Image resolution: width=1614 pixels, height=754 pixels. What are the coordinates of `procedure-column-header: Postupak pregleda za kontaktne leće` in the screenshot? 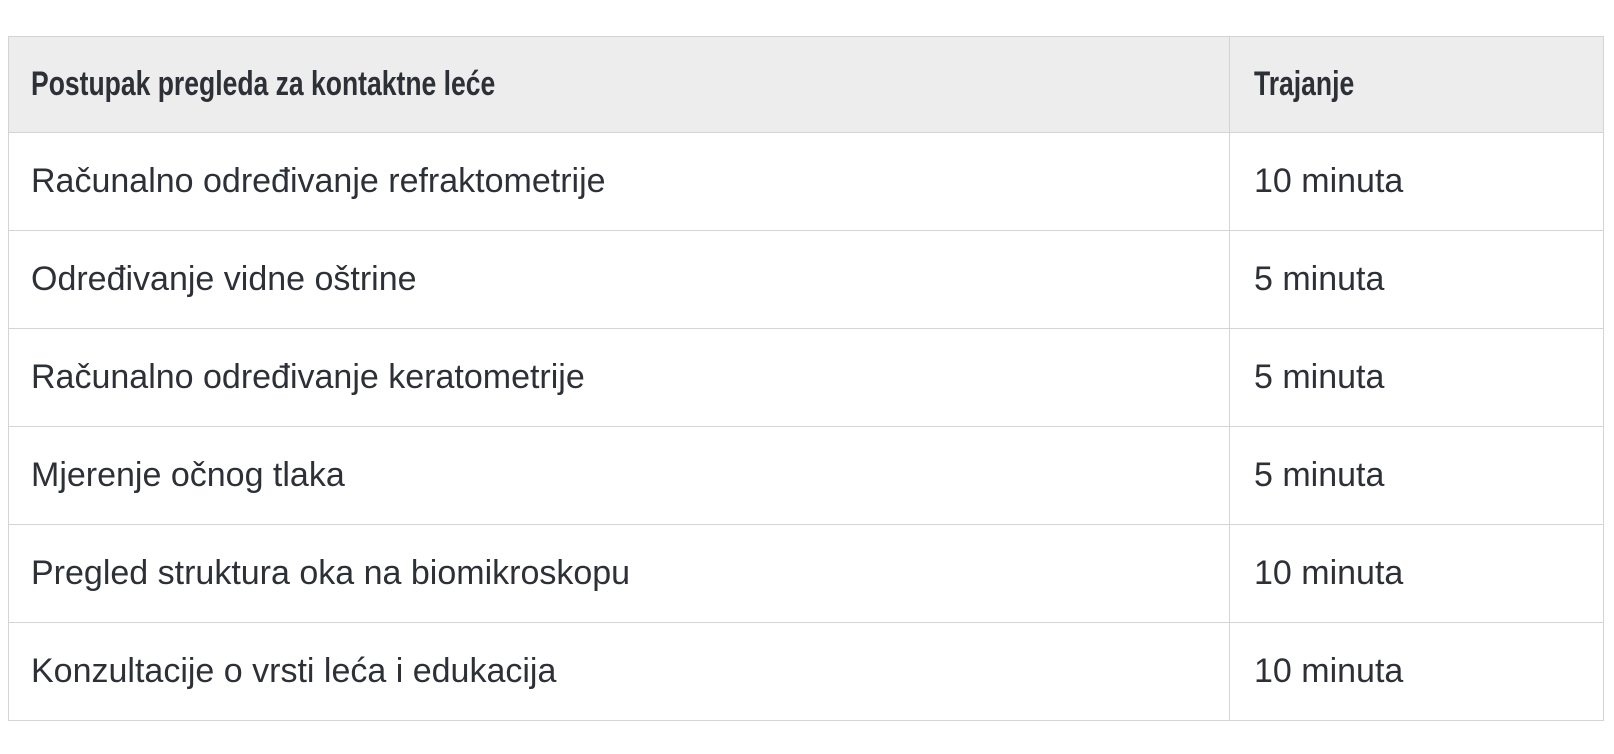 It's located at (619, 84).